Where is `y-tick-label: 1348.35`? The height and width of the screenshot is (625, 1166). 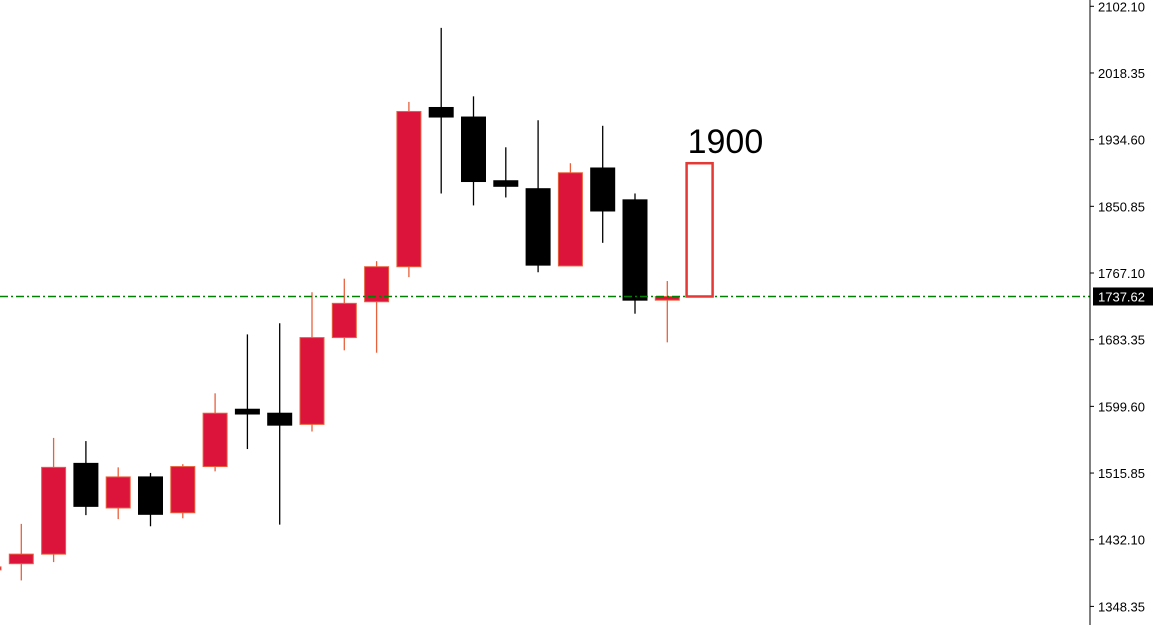
y-tick-label: 1348.35 is located at coordinates (1121, 606).